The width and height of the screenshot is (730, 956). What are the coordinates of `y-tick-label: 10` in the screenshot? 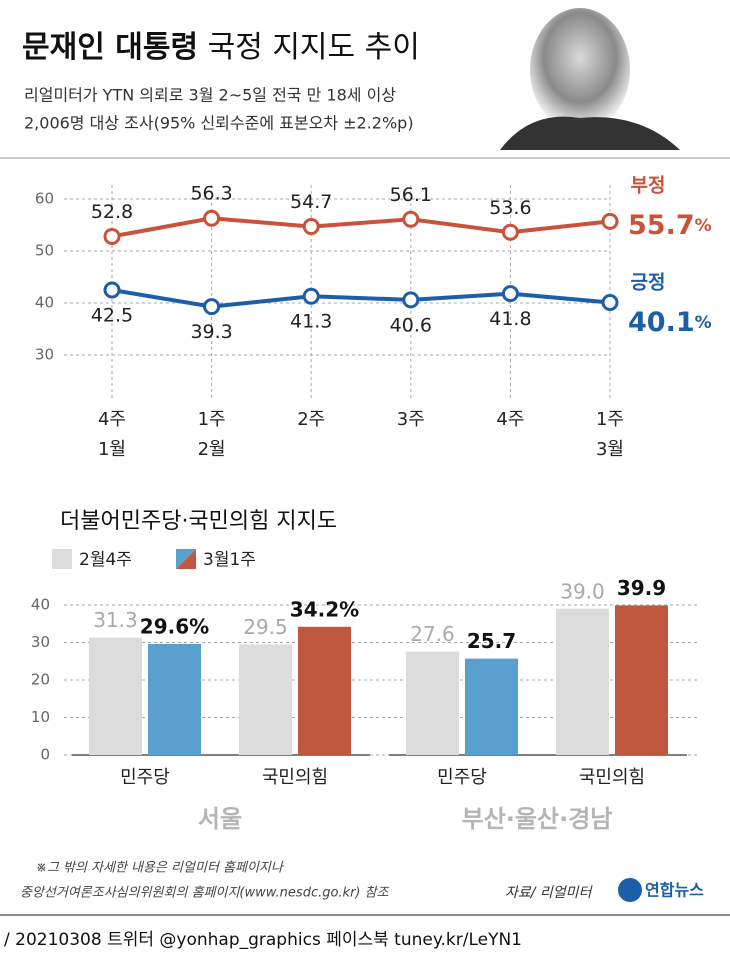 It's located at (40, 717).